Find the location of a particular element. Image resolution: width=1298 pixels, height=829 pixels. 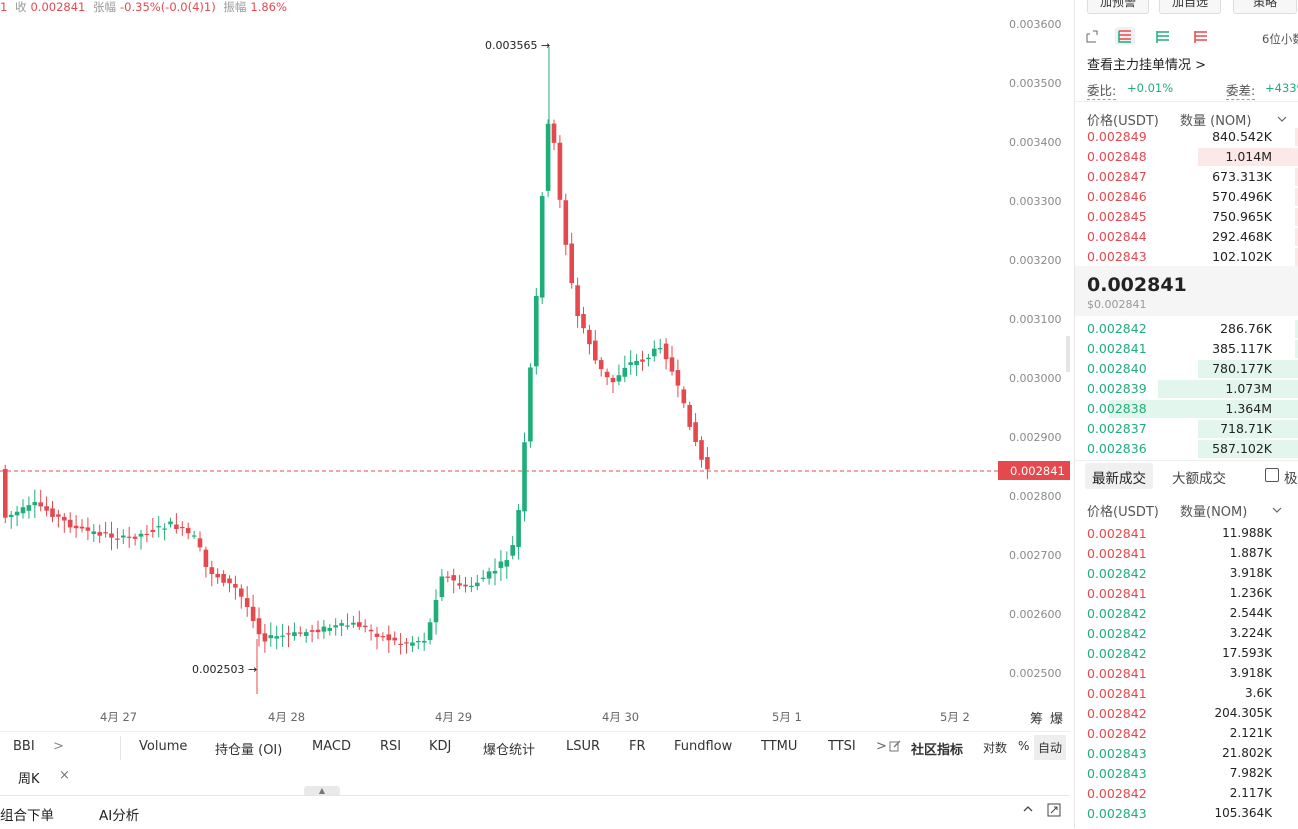

orderbook-both-icon is located at coordinates (1092, 38).